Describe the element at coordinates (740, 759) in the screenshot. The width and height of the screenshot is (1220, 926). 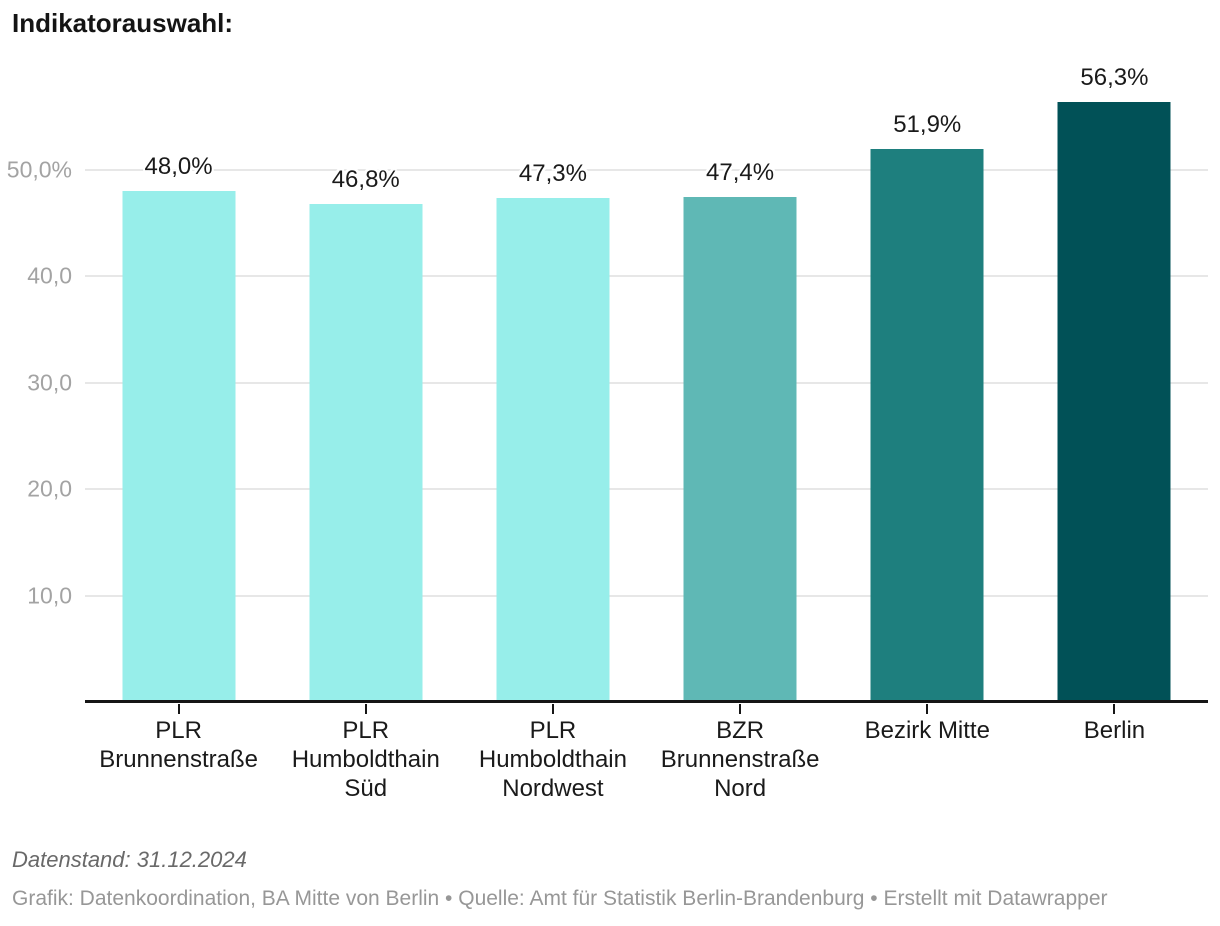
I see `x-axis-category-label: BZR Brunnenstraße Nord` at that location.